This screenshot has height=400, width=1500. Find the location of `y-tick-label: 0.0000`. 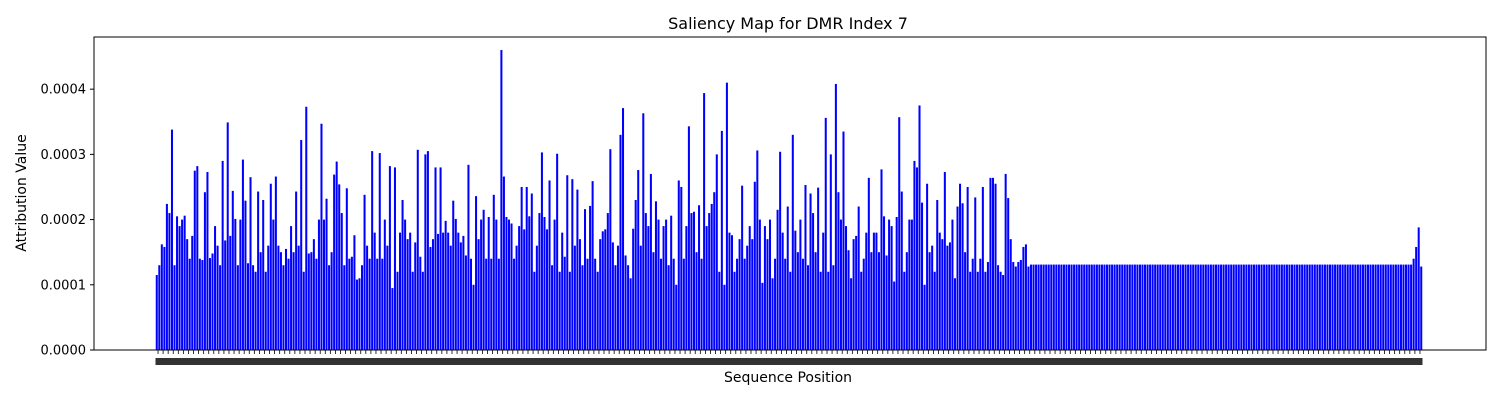

y-tick-label: 0.0000 is located at coordinates (64, 351).